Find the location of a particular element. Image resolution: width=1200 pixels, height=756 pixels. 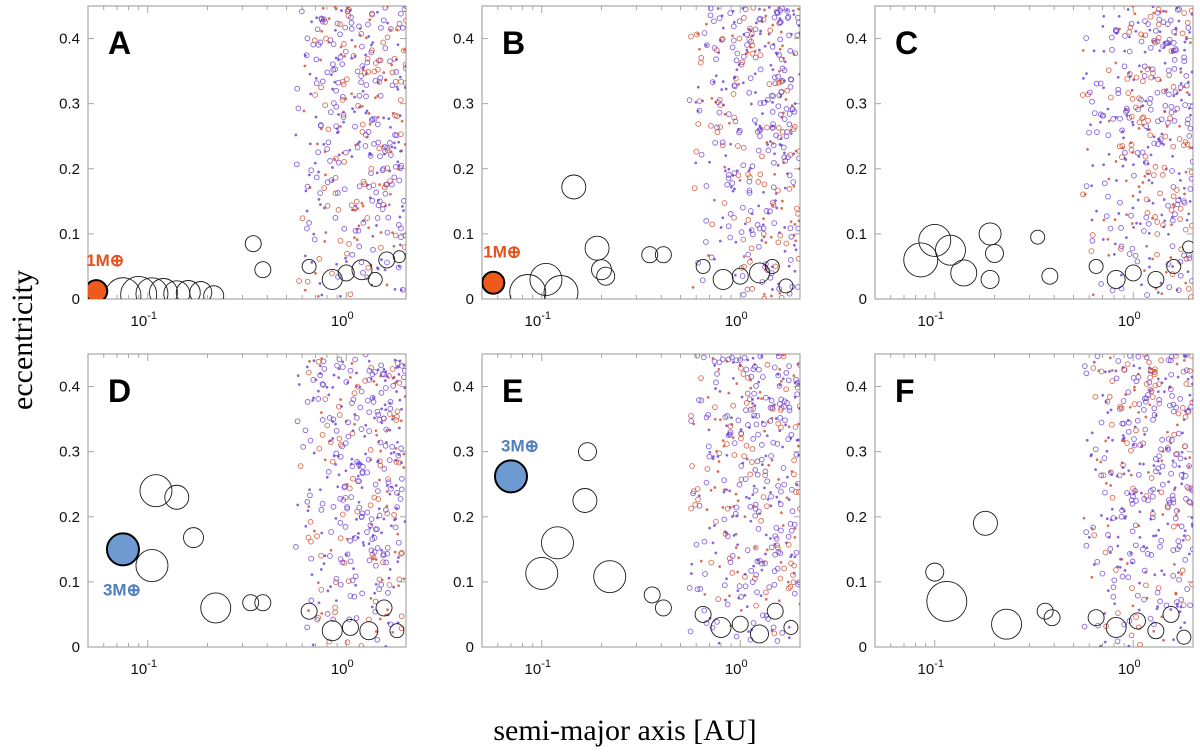

highlight-mass-label: 3M⊕ is located at coordinates (520, 445).